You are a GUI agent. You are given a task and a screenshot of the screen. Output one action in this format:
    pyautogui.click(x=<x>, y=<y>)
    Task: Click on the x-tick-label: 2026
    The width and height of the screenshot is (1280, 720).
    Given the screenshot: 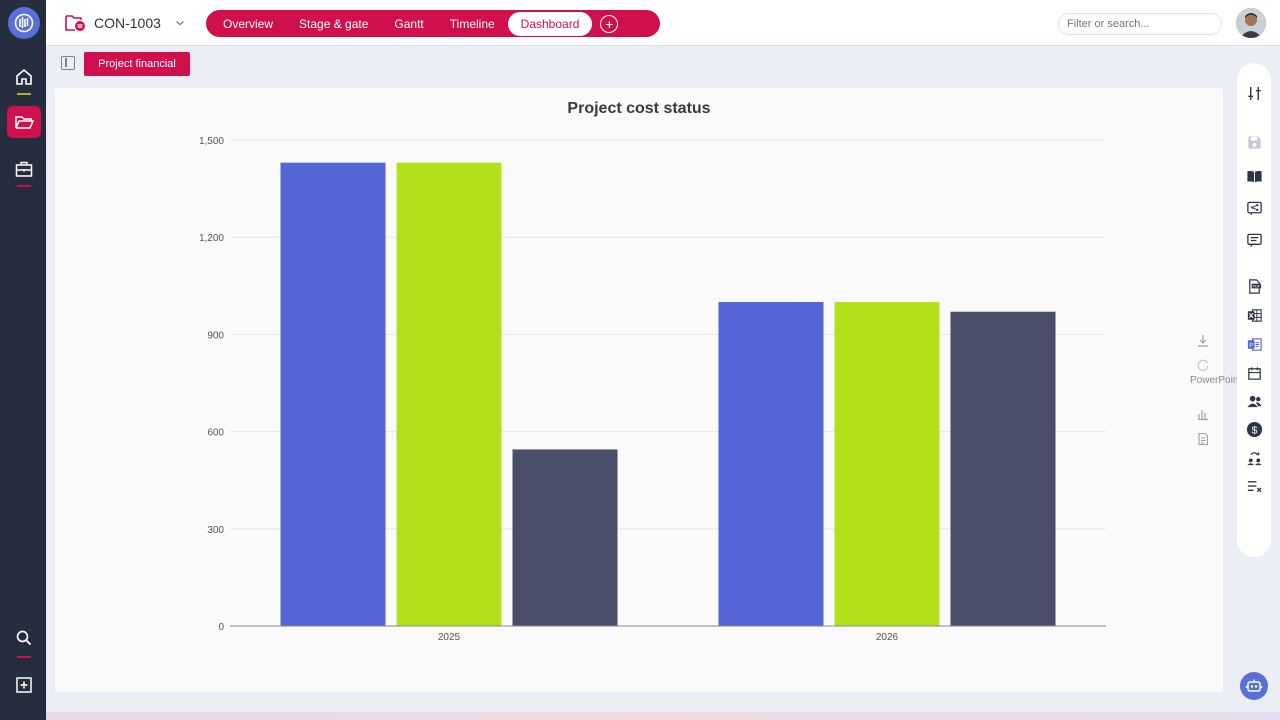 What is the action you would take?
    pyautogui.click(x=887, y=637)
    